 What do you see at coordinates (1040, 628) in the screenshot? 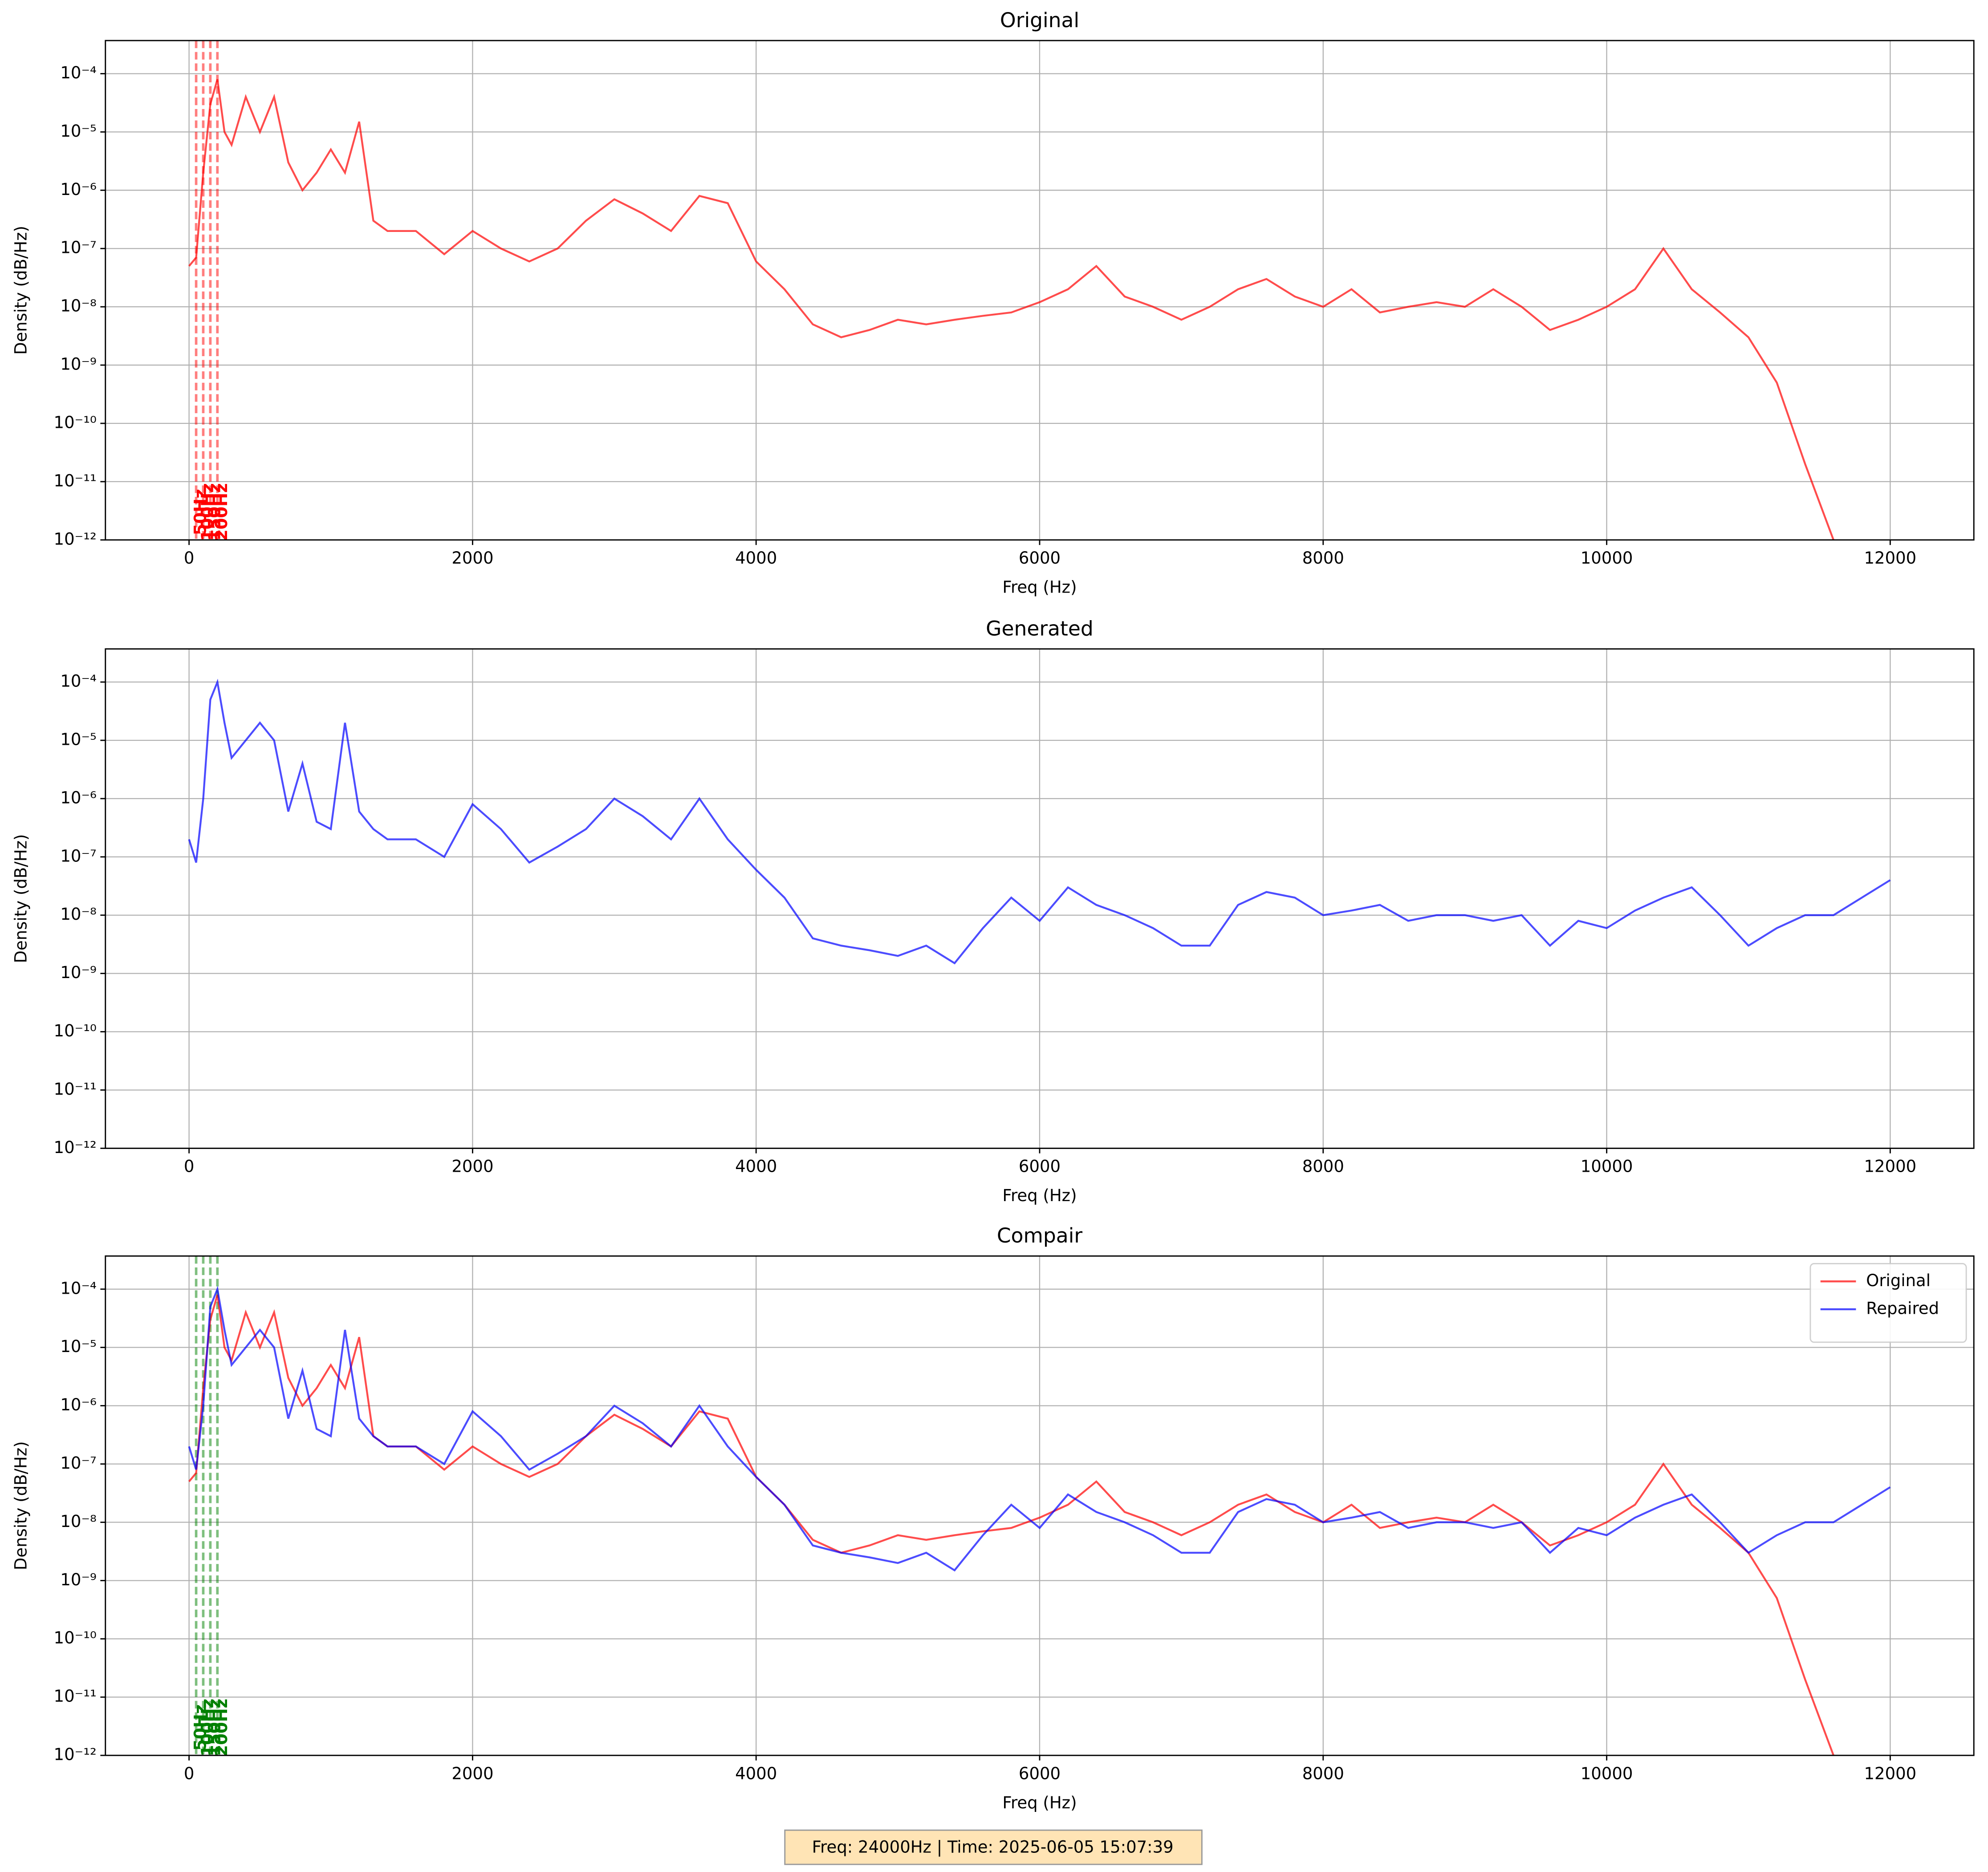
I see `chart-title: Generated` at bounding box center [1040, 628].